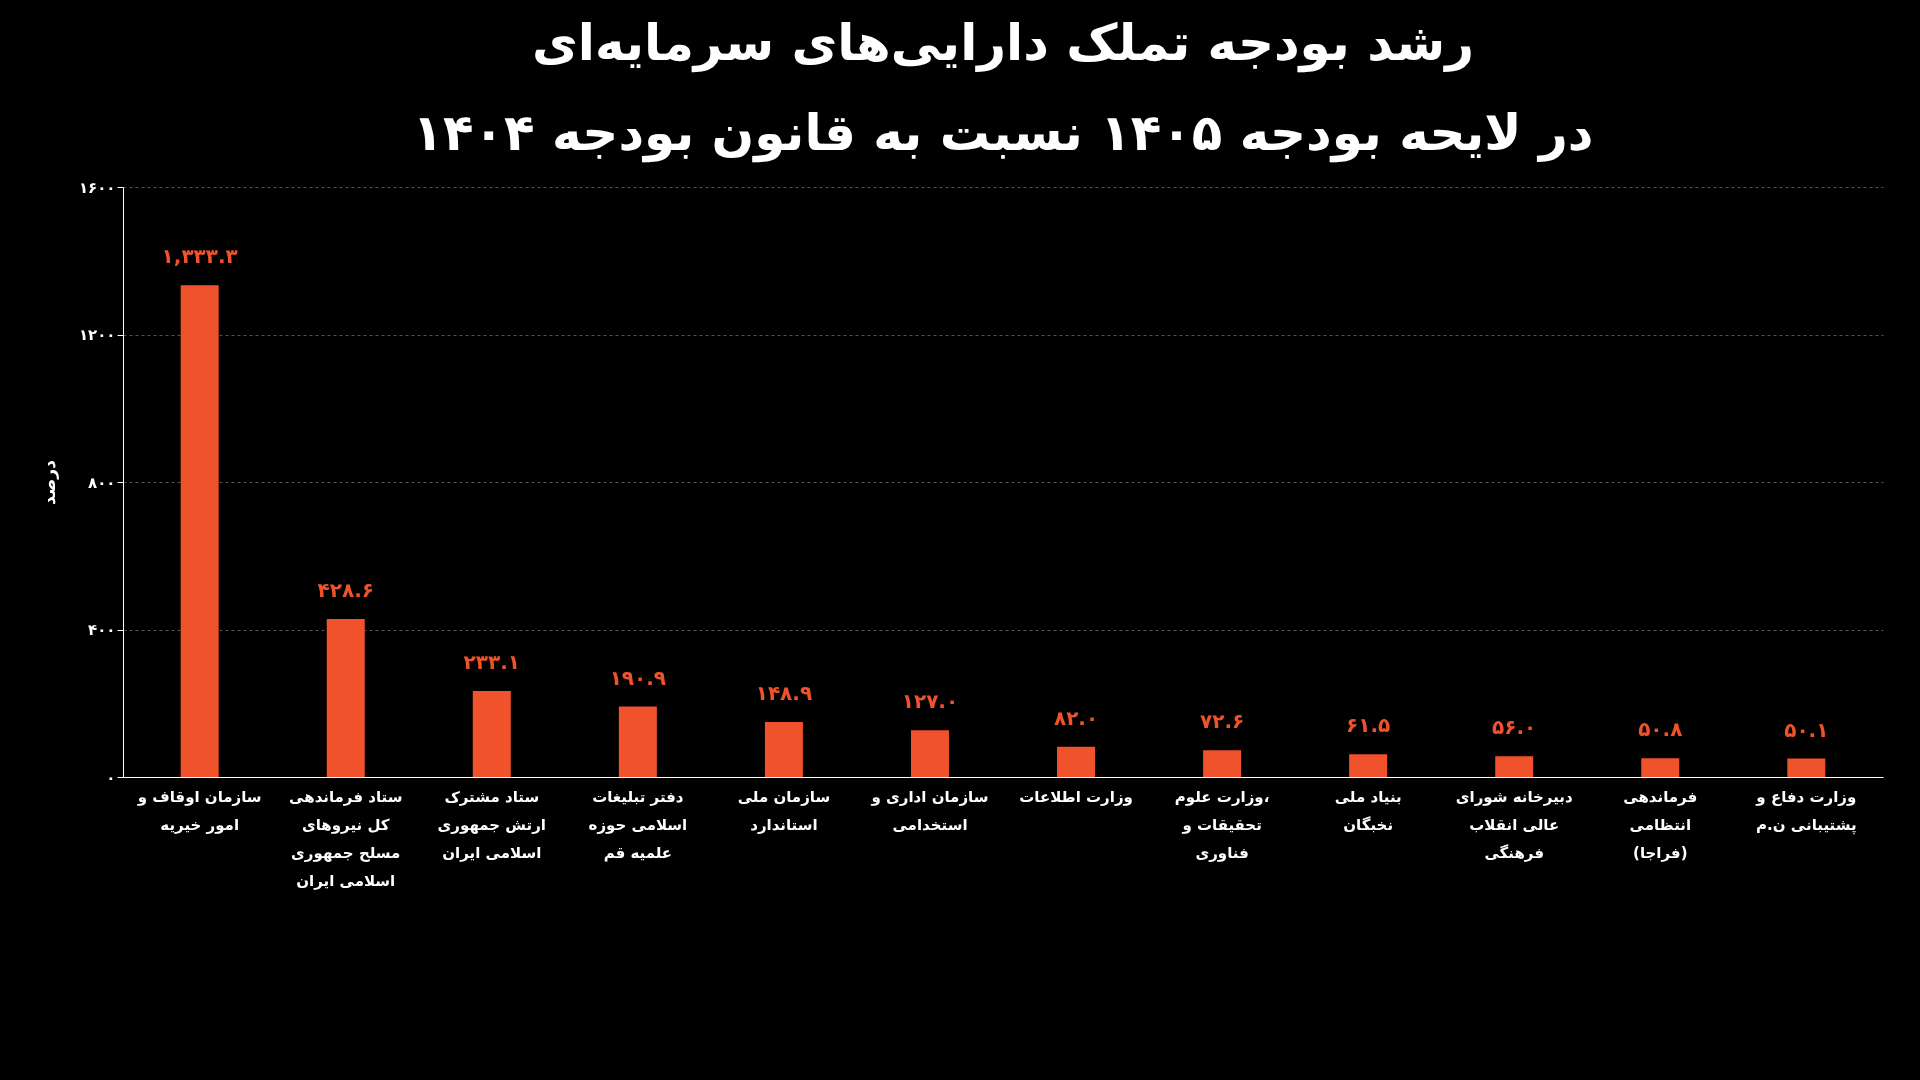 This screenshot has height=1080, width=1920. Describe the element at coordinates (930, 701) in the screenshot. I see `data-label: ۱۲۷.۰` at that location.